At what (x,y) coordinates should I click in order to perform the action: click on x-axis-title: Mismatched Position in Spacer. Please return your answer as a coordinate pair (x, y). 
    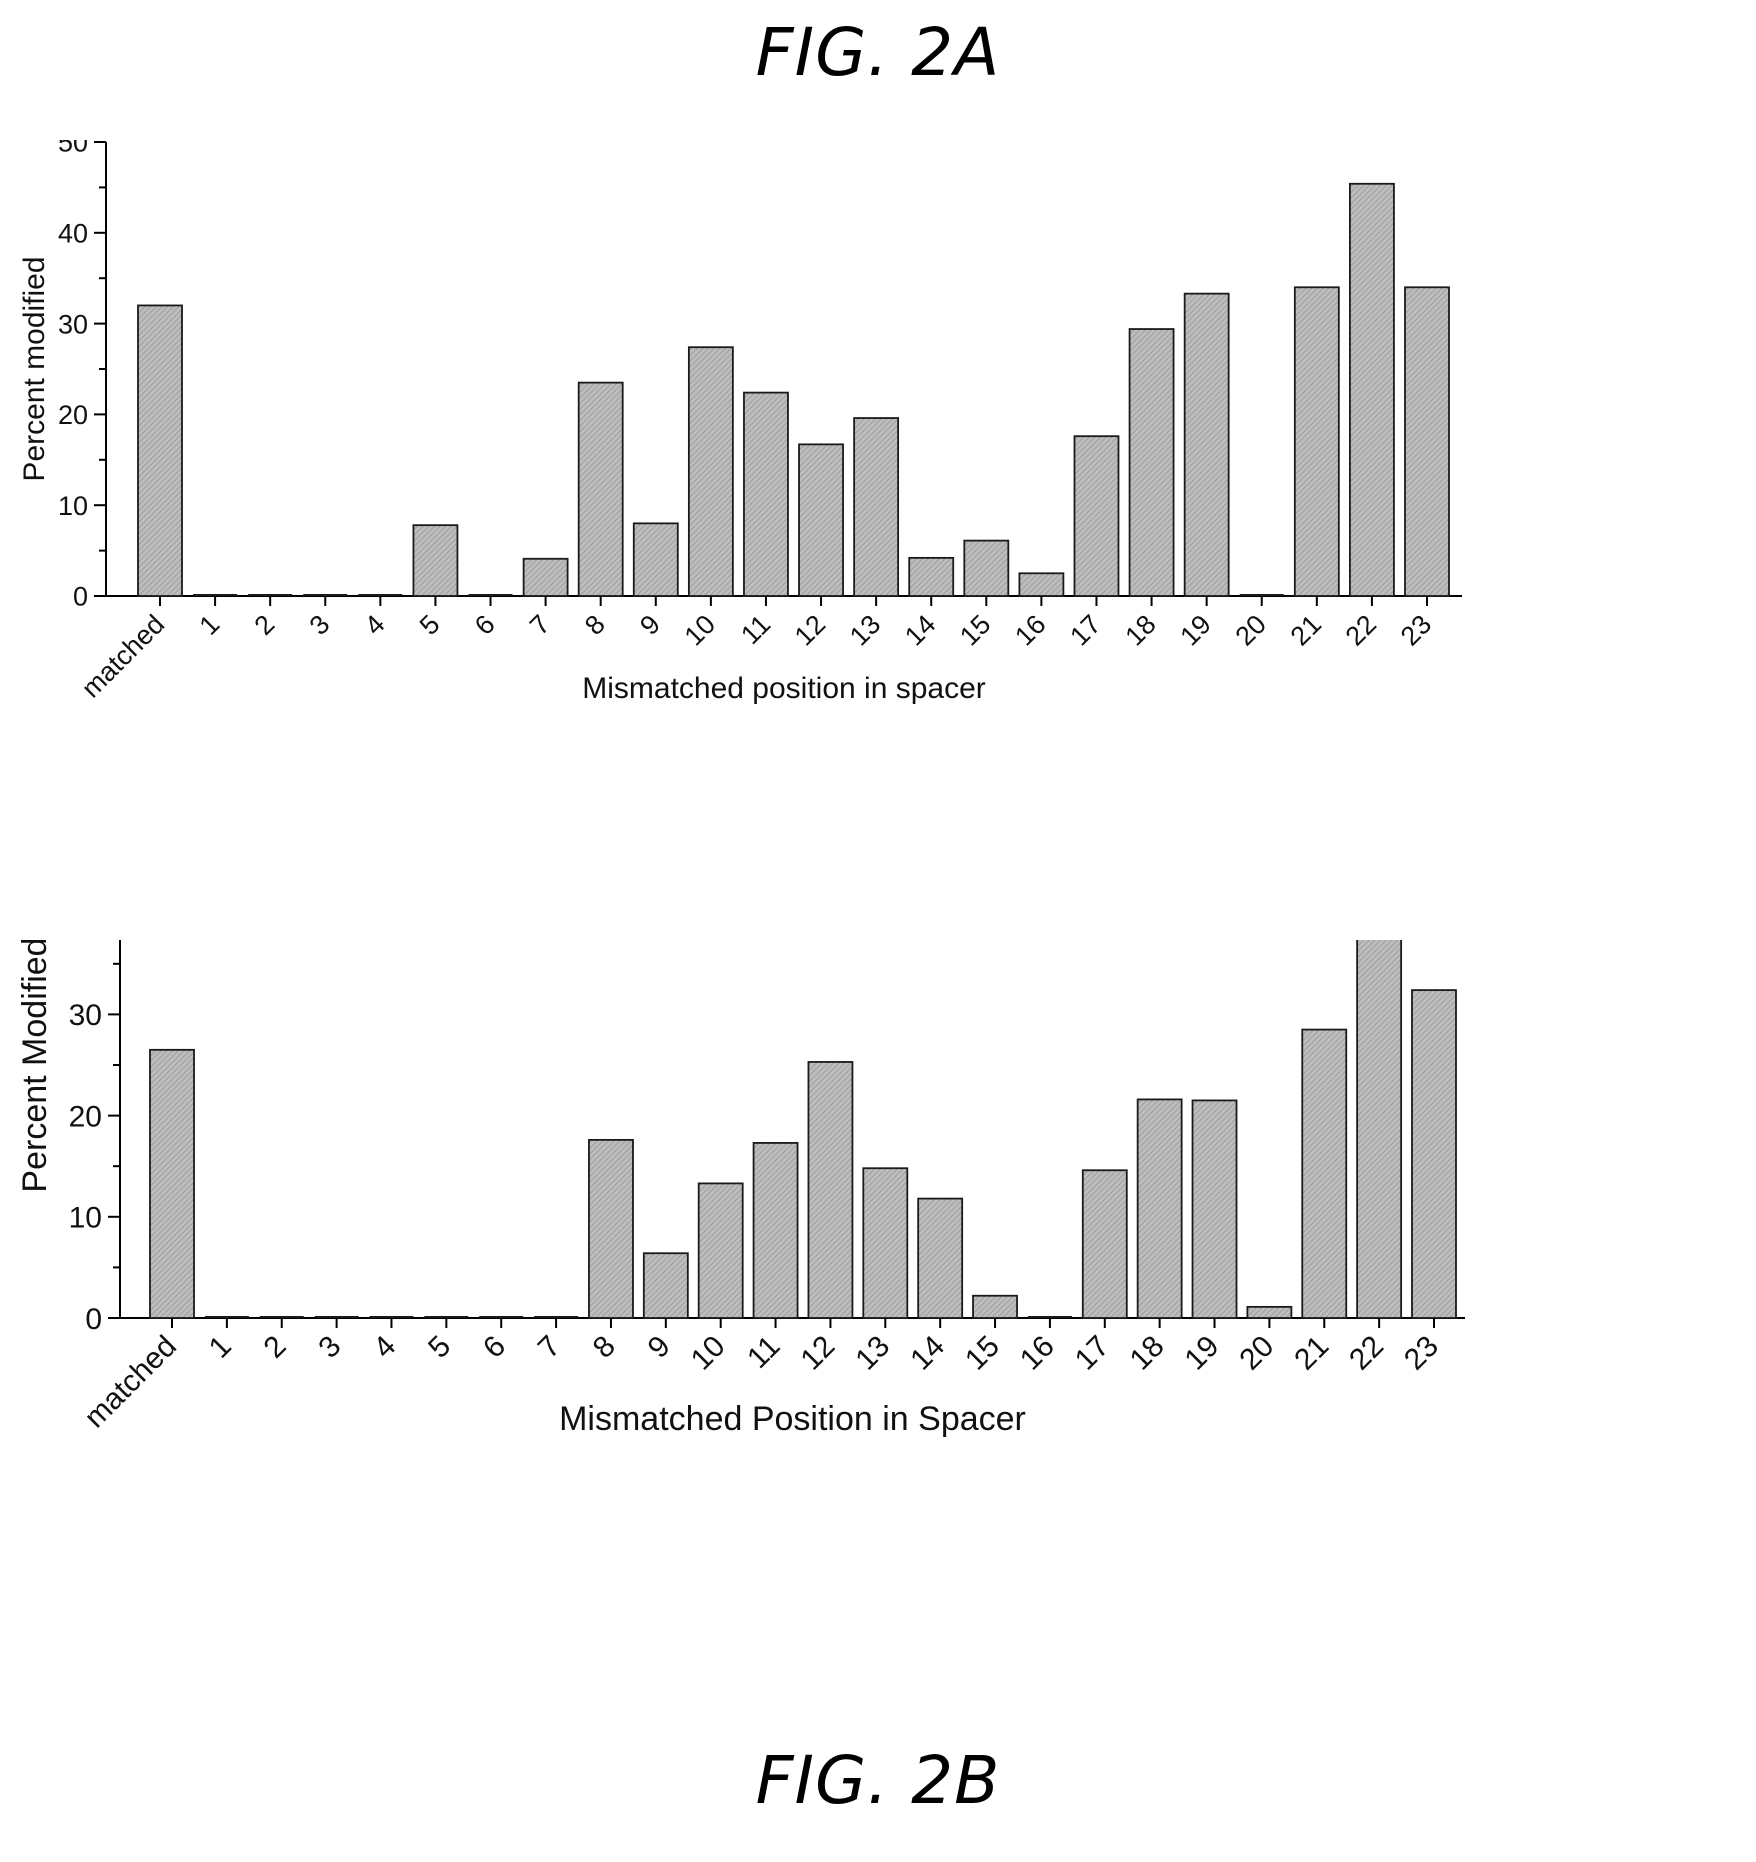
    Looking at the image, I should click on (792, 1419).